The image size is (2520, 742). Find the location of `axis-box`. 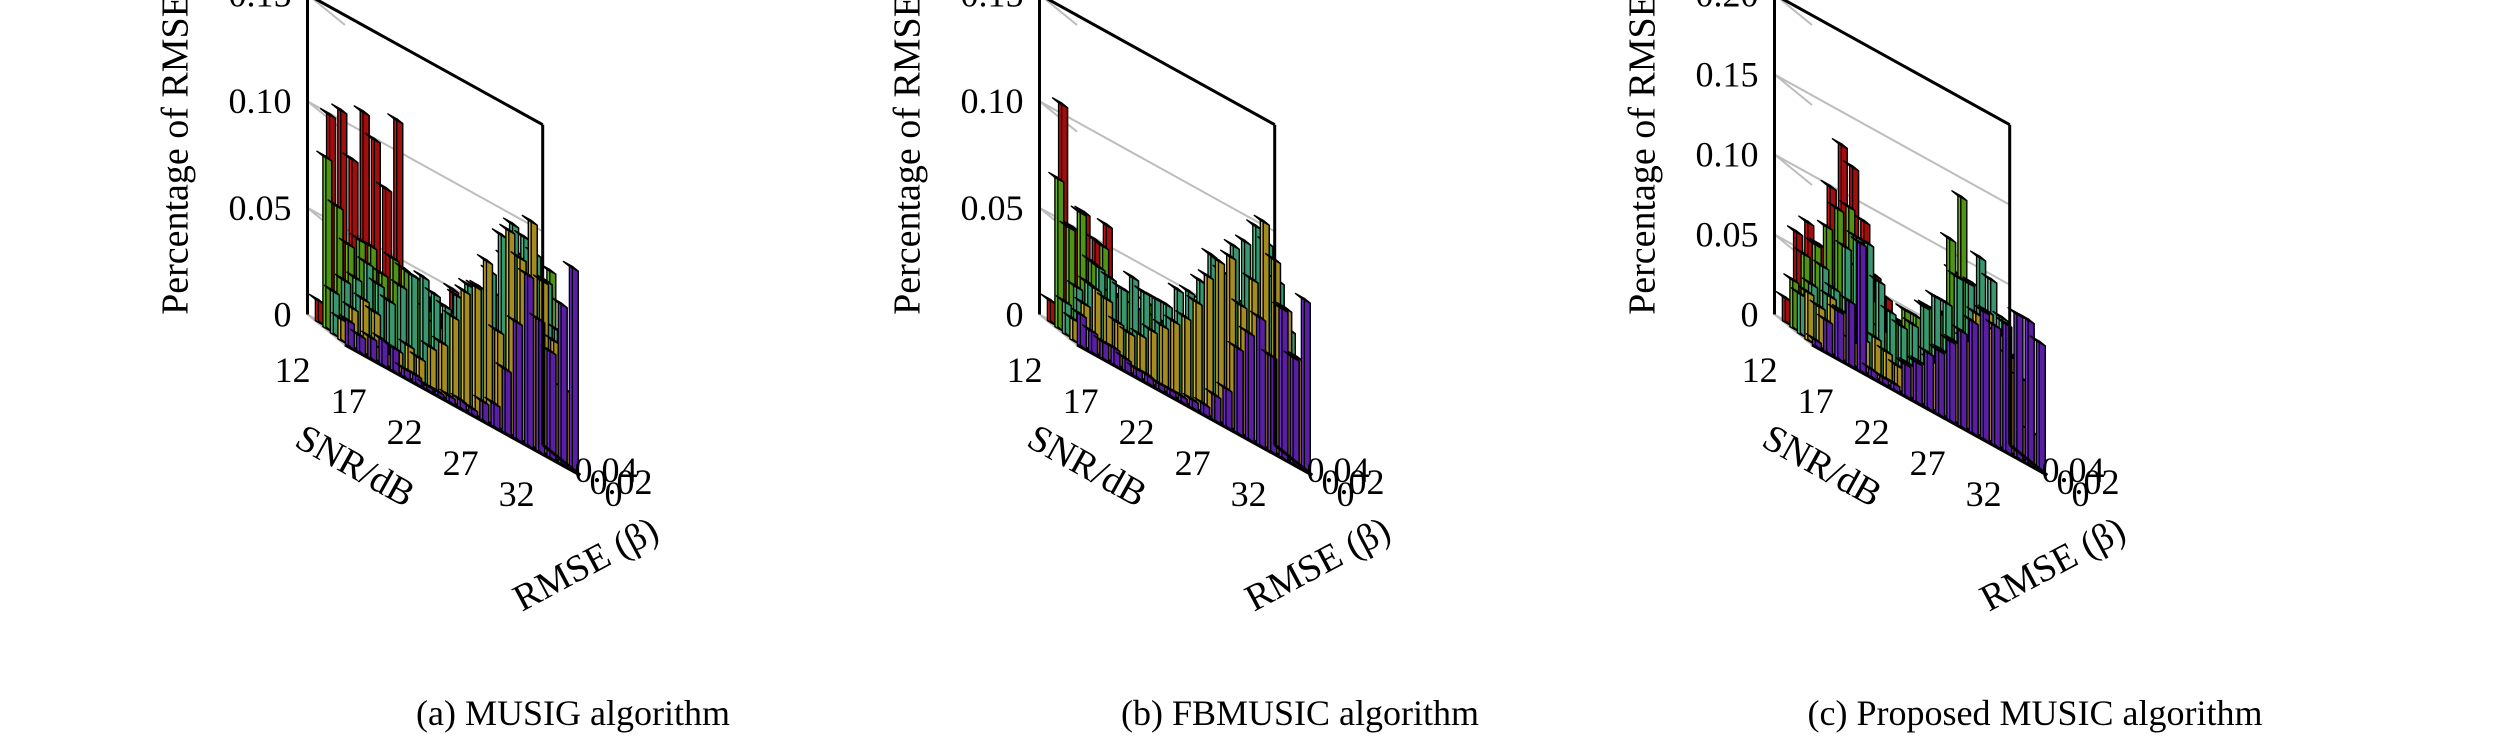

axis-box is located at coordinates (444, 238).